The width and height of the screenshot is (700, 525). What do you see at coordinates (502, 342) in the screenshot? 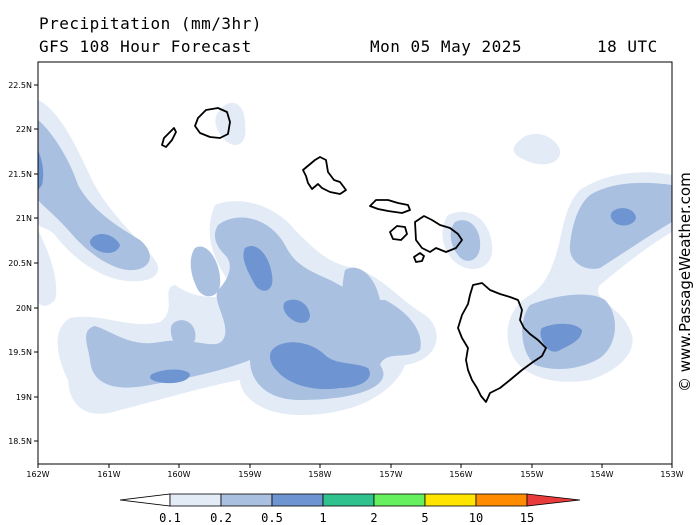
I see `hawaii-big-island` at bounding box center [502, 342].